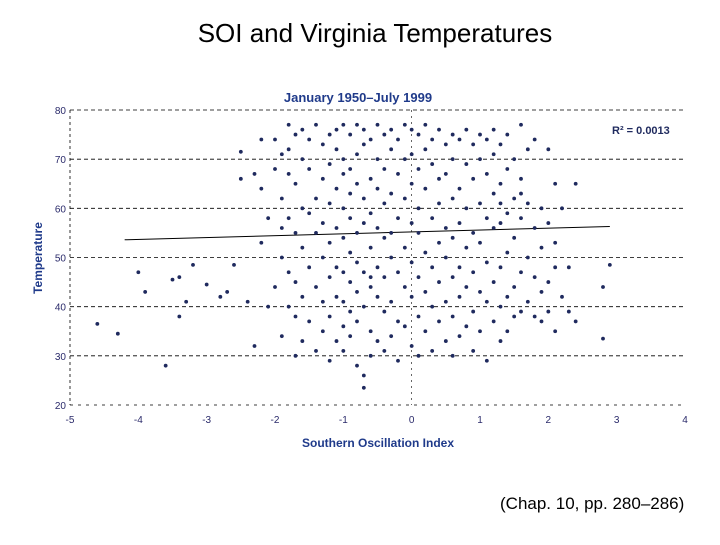 The width and height of the screenshot is (720, 545). I want to click on y-tick-label: 20, so click(61, 406).